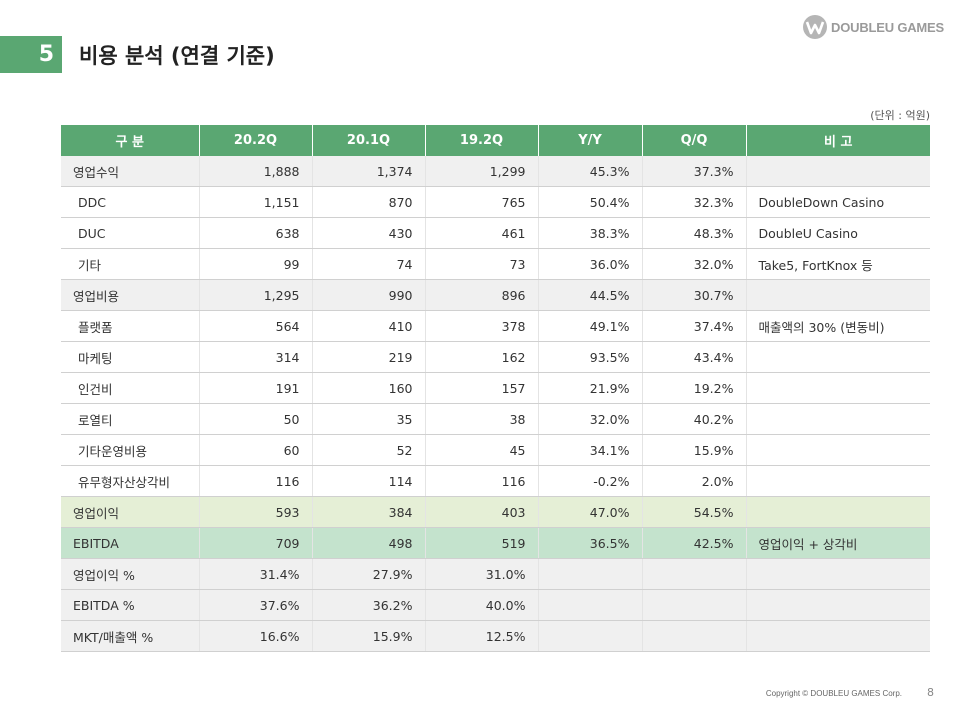 This screenshot has height=711, width=956. What do you see at coordinates (368, 140) in the screenshot?
I see `header-20-1q: 20.1Q` at bounding box center [368, 140].